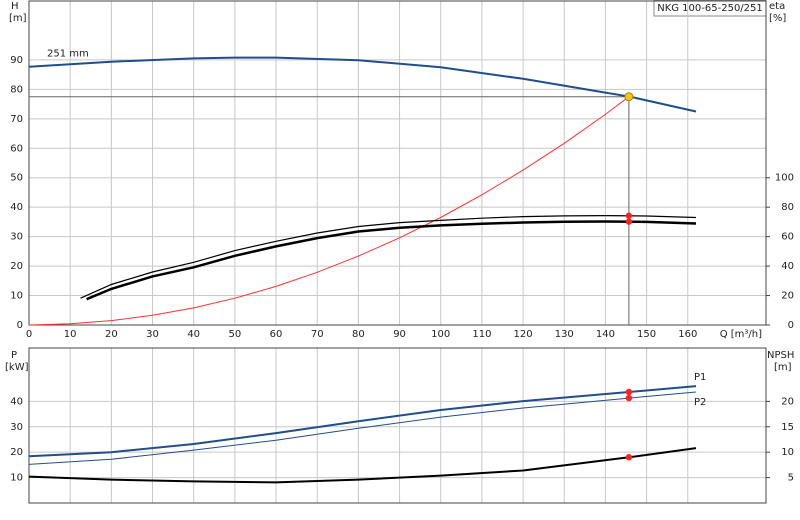  I want to click on x-tick-label: 80, so click(358, 334).